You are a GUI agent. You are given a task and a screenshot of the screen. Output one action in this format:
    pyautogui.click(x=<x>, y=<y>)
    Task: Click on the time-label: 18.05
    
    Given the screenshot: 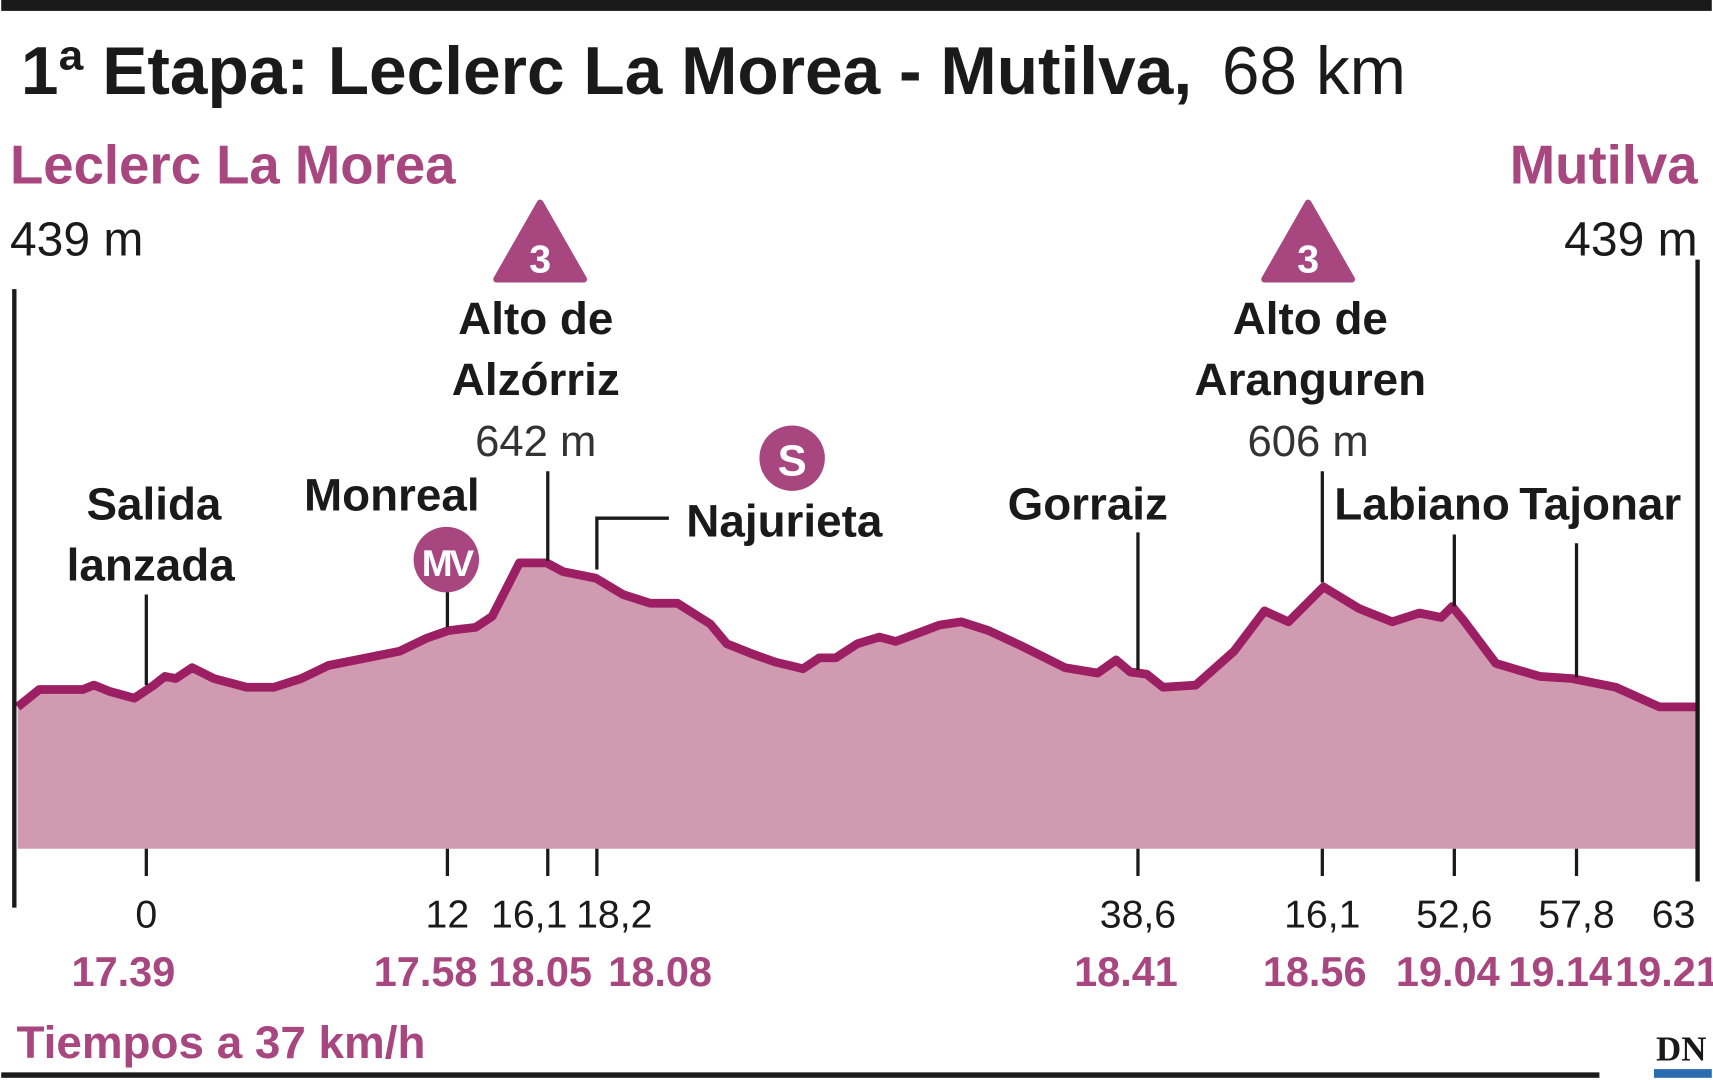 What is the action you would take?
    pyautogui.click(x=540, y=971)
    